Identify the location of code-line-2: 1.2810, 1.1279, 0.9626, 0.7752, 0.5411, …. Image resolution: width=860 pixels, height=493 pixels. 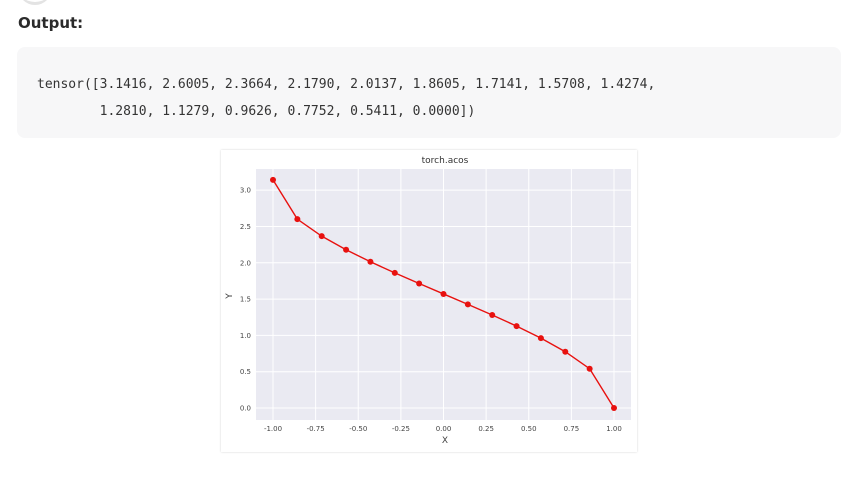
(256, 111).